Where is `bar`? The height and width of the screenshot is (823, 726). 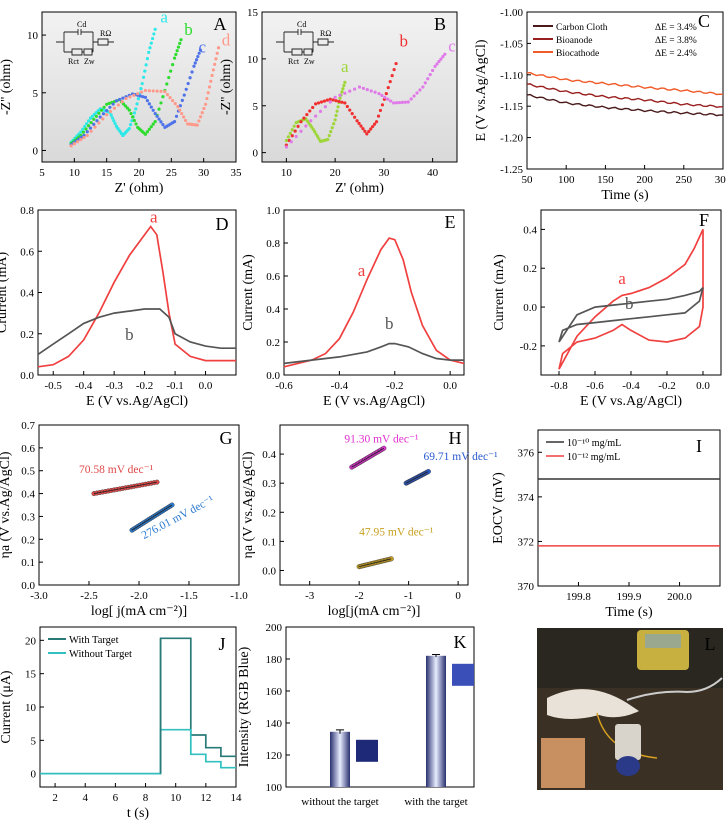
bar is located at coordinates (340, 759).